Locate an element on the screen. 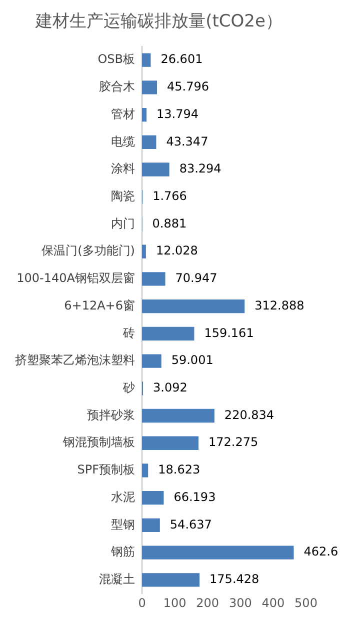  y-tick-label: 挤塑聚苯乙烯泡沫塑料 is located at coordinates (75, 360).